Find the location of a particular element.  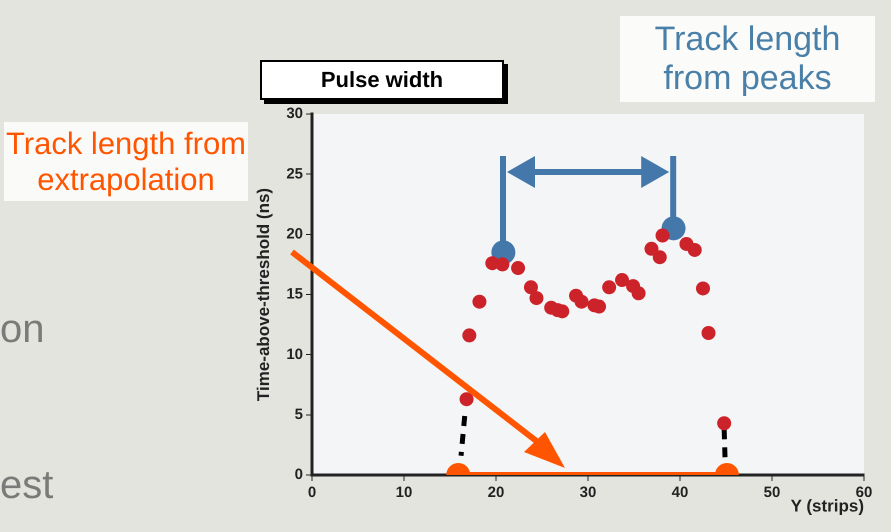

x-tick-label: 50 is located at coordinates (772, 493).